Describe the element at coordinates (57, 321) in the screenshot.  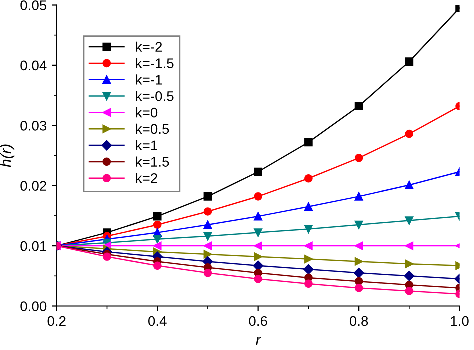
I see `x-tick-label: 0.2` at that location.